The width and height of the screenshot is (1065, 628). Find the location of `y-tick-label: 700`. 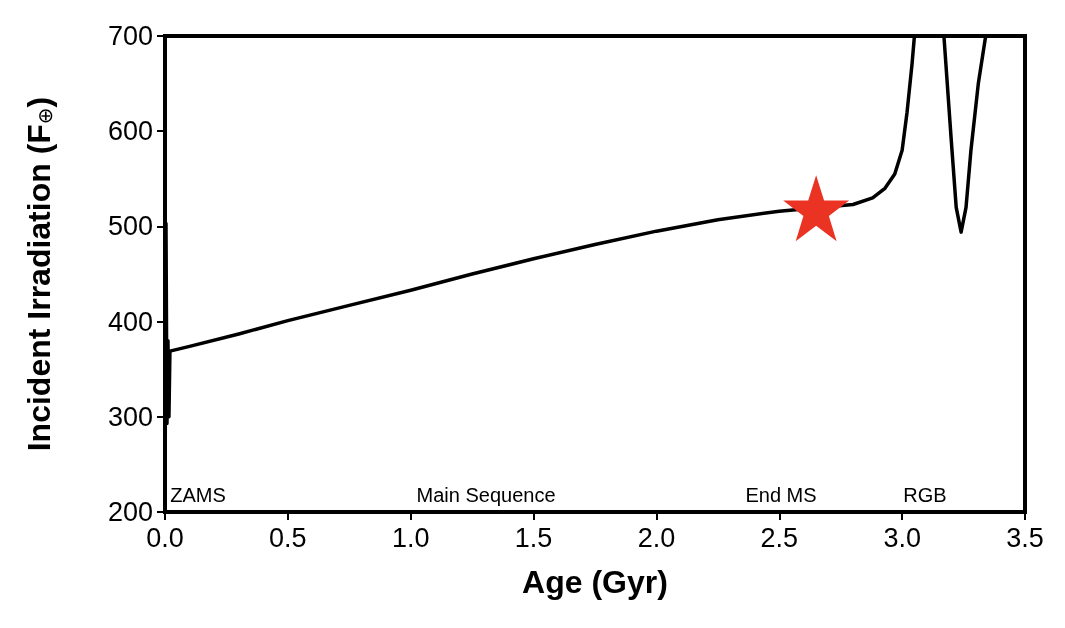

y-tick-label: 700 is located at coordinates (130, 36).